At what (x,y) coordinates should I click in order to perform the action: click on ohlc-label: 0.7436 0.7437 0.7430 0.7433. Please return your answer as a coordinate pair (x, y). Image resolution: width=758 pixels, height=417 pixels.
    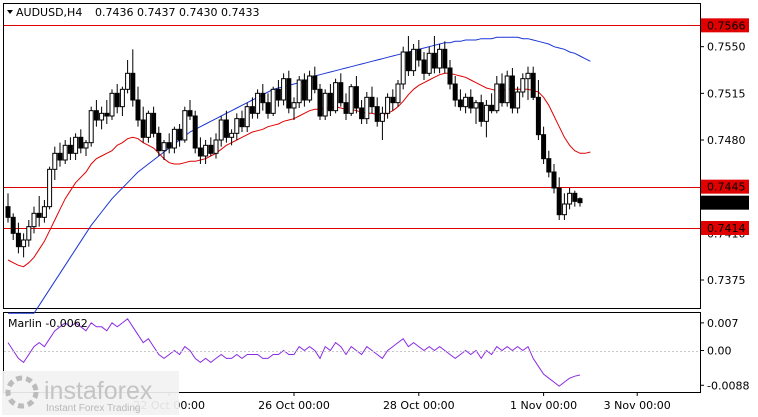
    Looking at the image, I should click on (177, 12).